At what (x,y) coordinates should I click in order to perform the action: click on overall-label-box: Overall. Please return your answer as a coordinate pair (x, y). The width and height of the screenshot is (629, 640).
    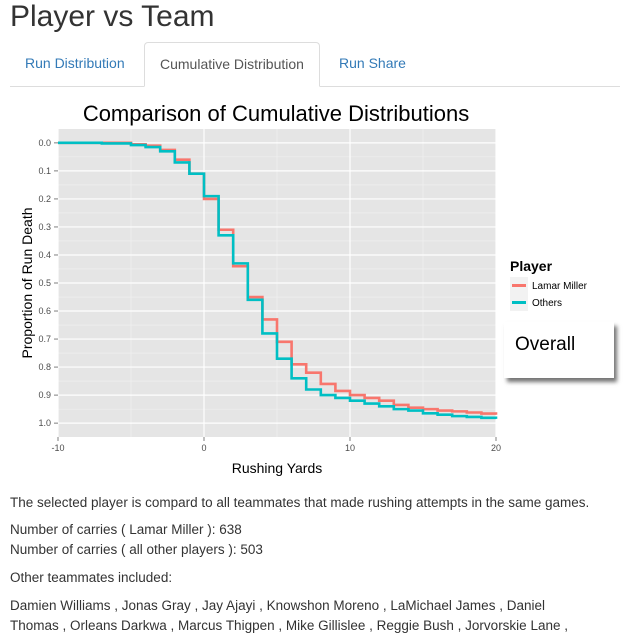
    Looking at the image, I should click on (559, 350).